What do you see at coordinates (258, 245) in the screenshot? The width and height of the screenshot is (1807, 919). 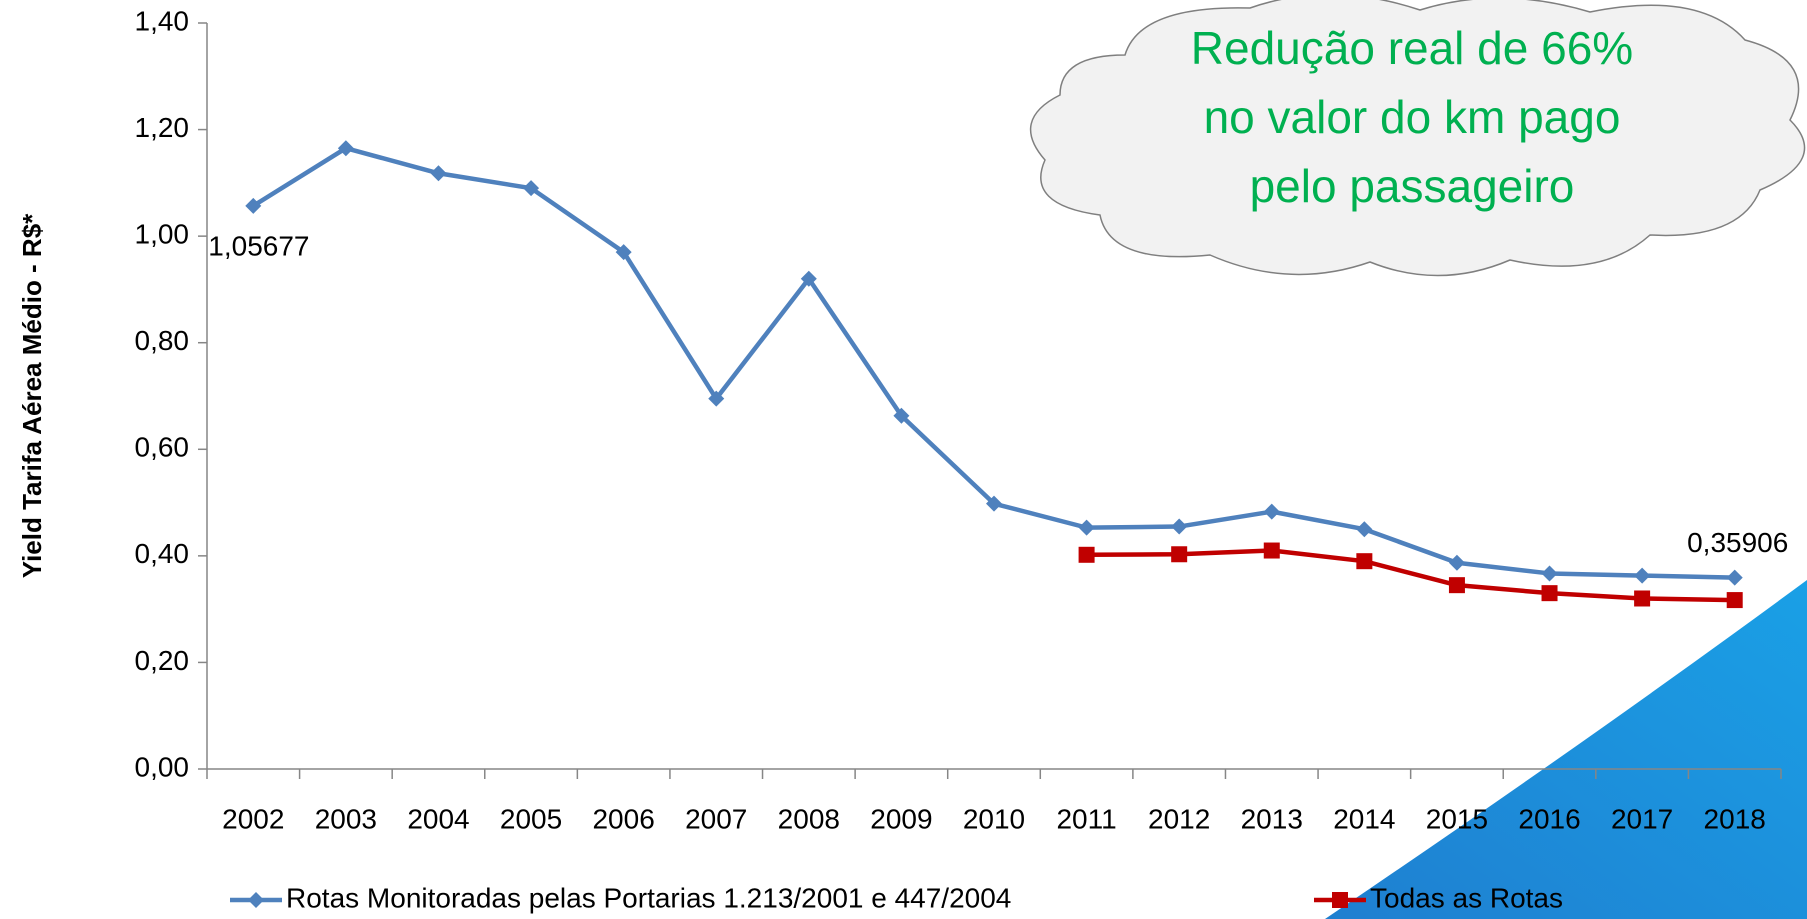 I see `data-label: 1,05677` at bounding box center [258, 245].